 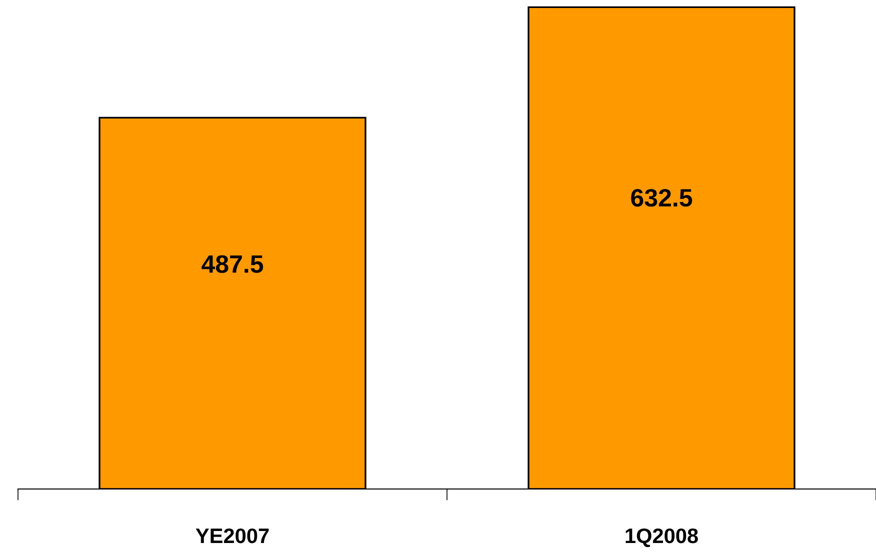 I want to click on x-tick-label: 1Q2008, so click(x=662, y=538).